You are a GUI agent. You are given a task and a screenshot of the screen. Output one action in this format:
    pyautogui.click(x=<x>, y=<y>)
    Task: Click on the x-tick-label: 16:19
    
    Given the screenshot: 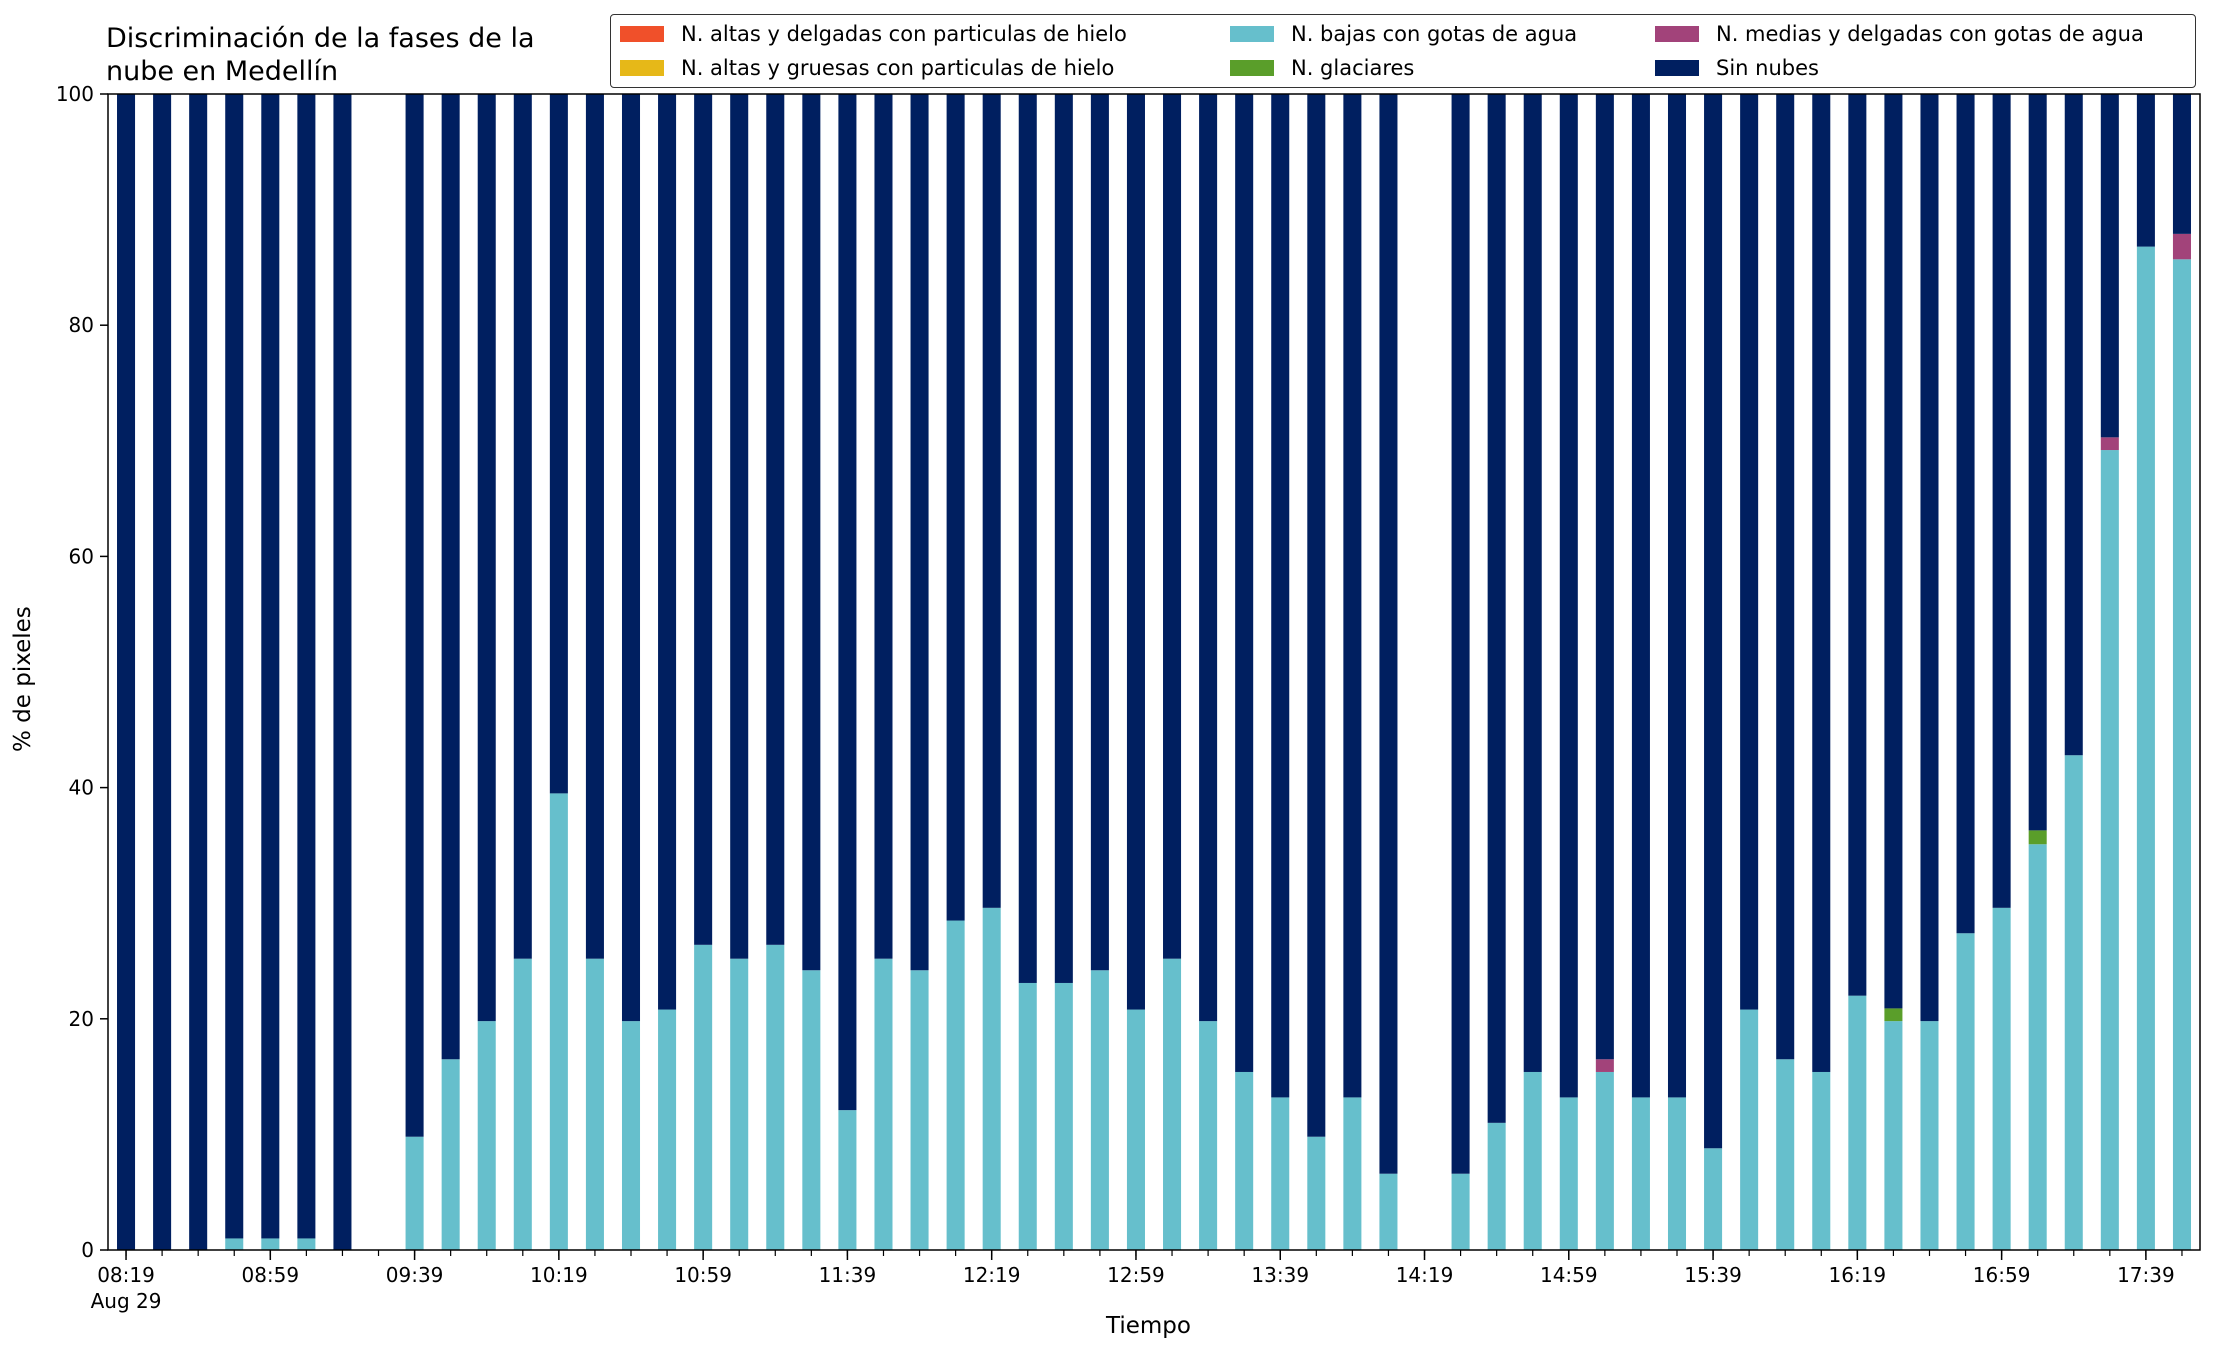 What is the action you would take?
    pyautogui.click(x=1858, y=1275)
    